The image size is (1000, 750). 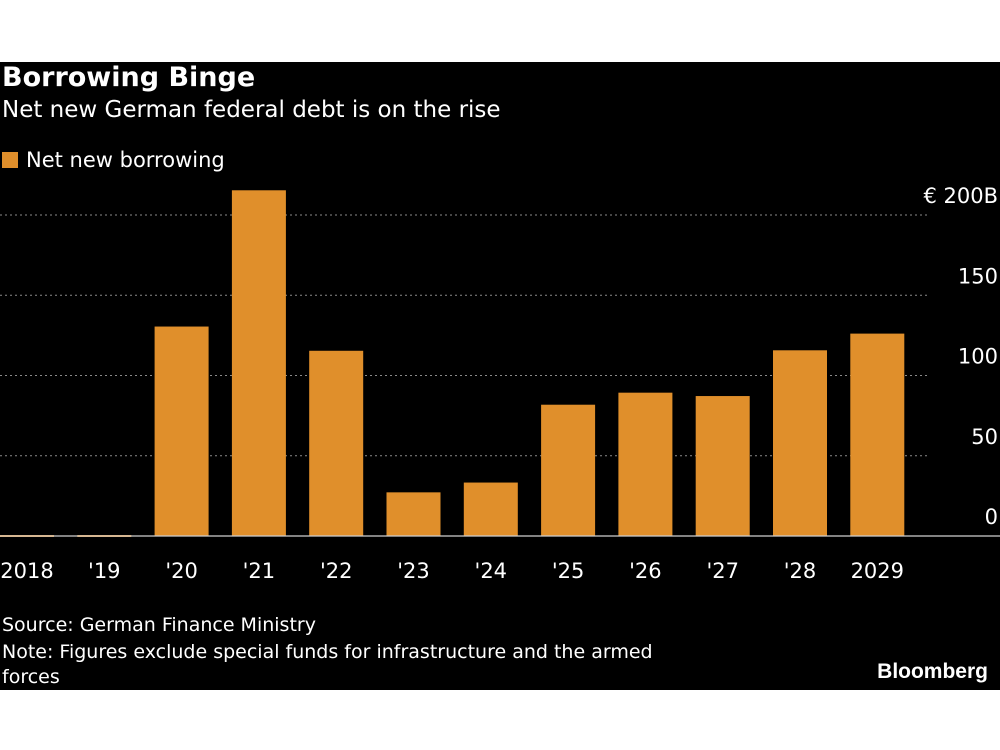 I want to click on x-tick-label: '26, so click(x=645, y=571).